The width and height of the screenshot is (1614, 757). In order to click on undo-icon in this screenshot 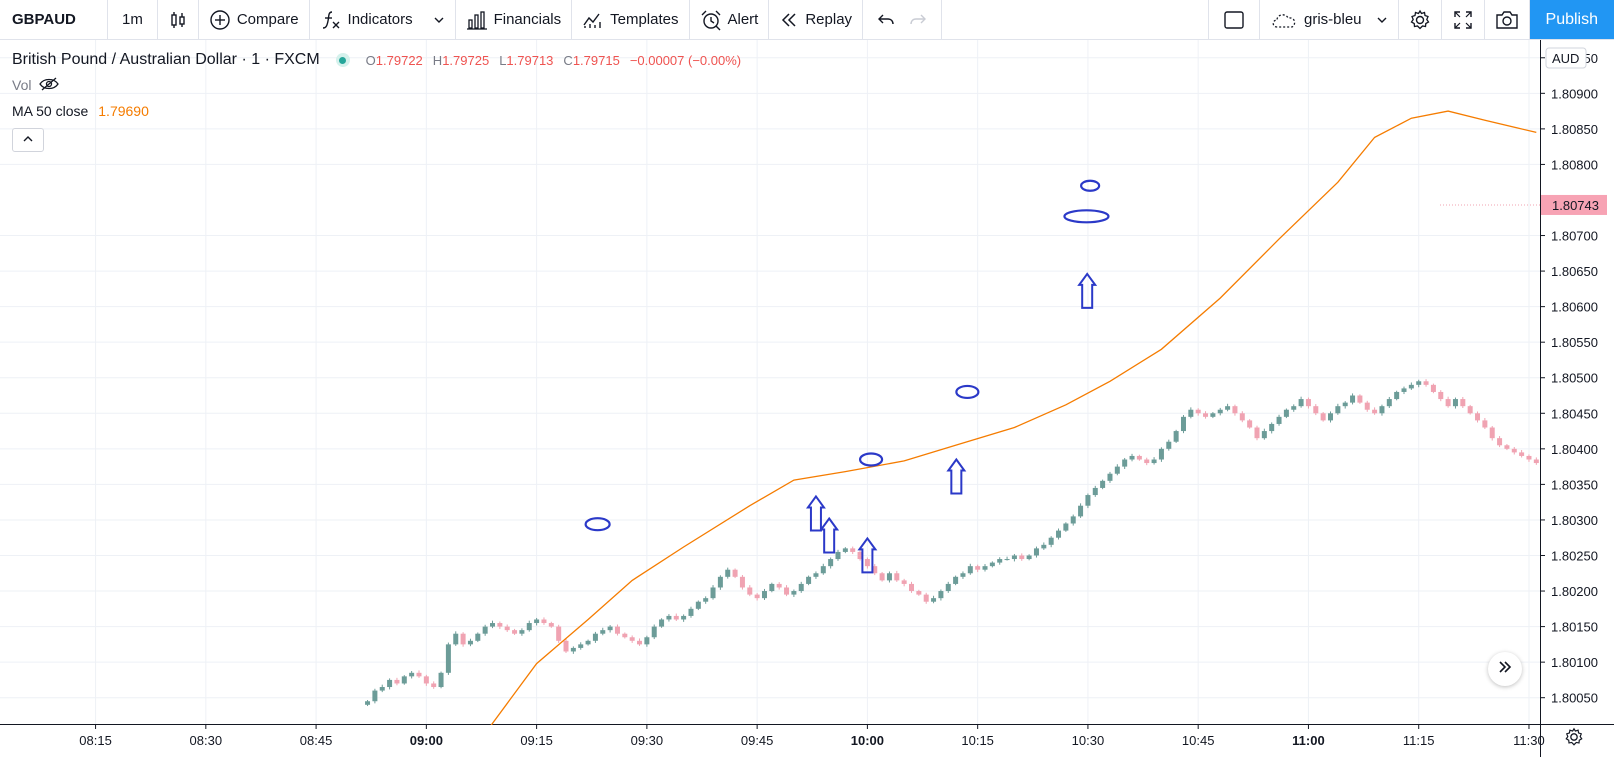, I will do `click(886, 20)`.